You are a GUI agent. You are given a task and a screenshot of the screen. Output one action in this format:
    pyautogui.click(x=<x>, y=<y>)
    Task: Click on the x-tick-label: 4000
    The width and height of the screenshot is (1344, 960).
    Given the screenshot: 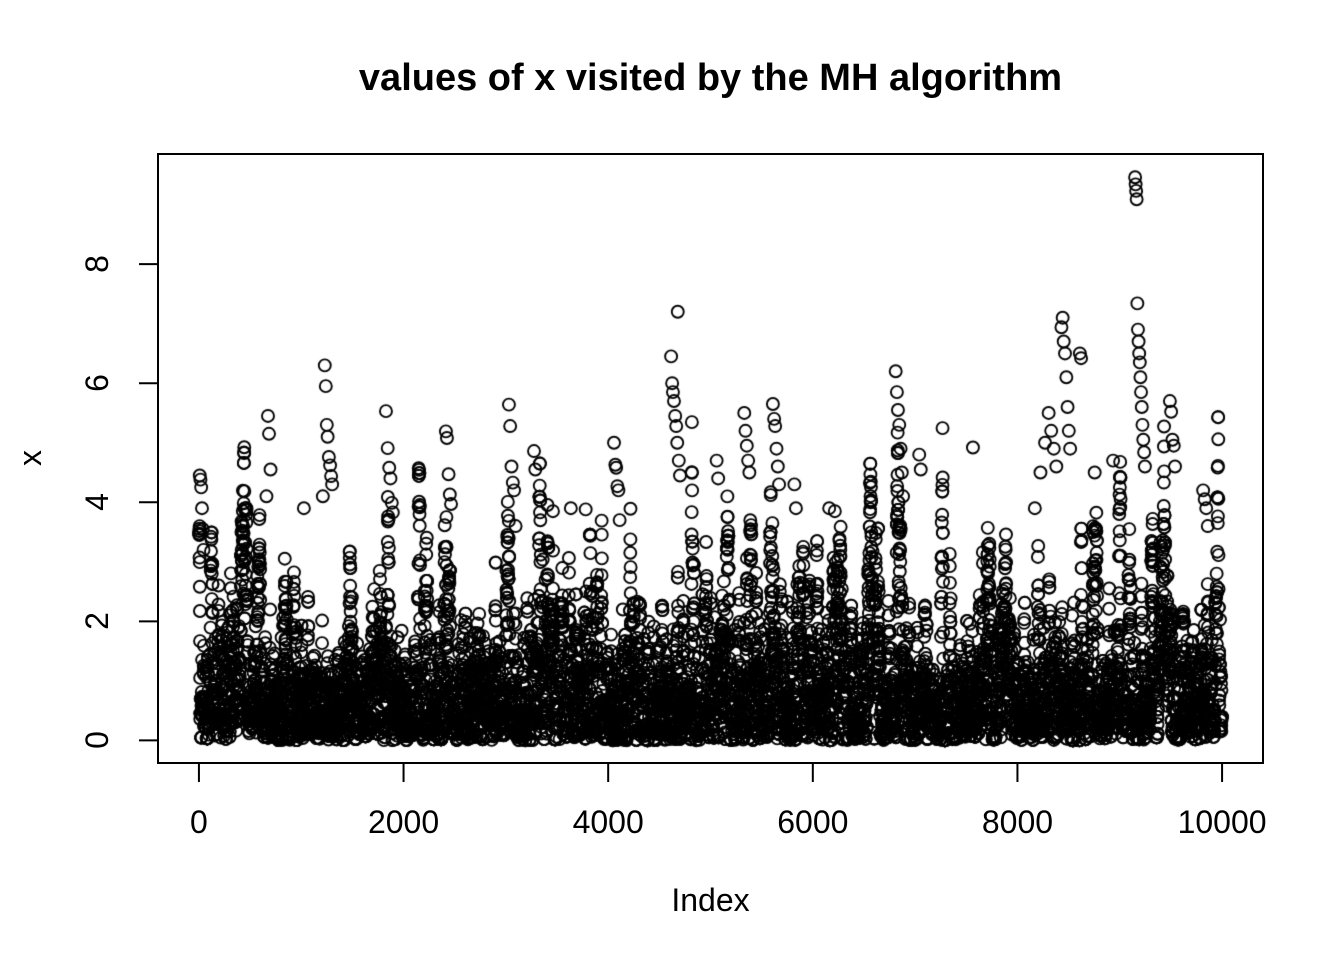 What is the action you would take?
    pyautogui.click(x=608, y=822)
    